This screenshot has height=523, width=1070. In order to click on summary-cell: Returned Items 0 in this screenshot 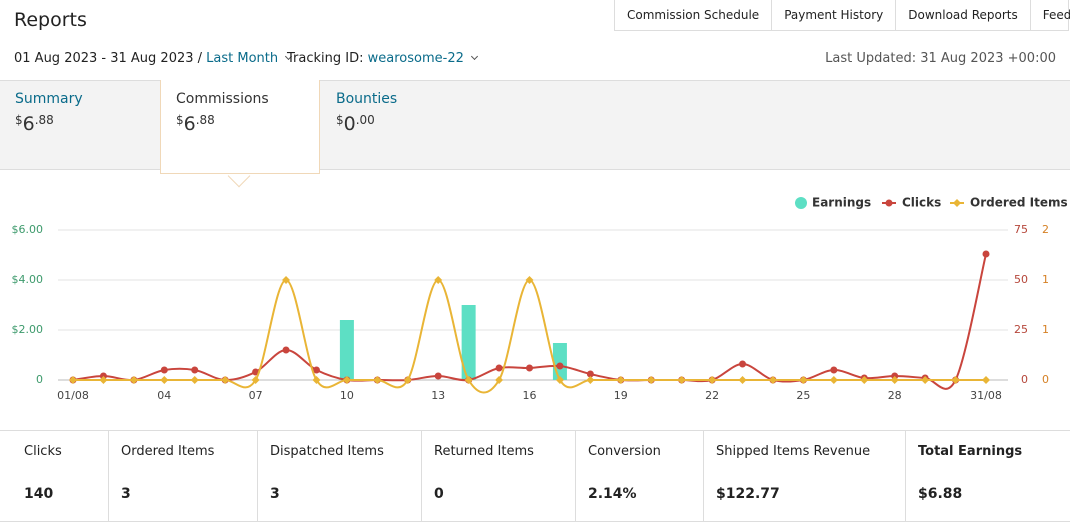, I will do `click(498, 476)`.